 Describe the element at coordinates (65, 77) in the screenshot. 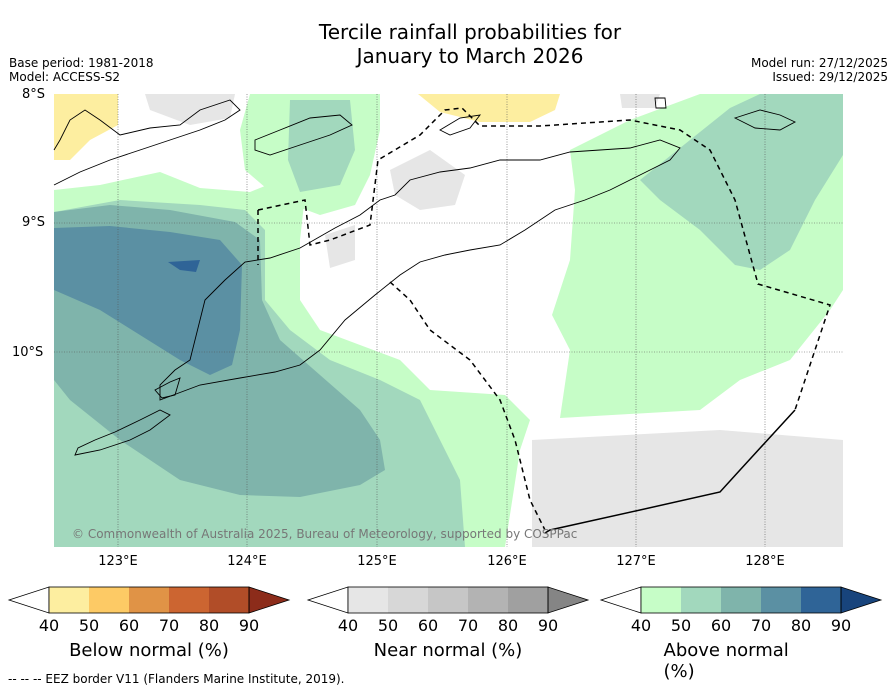

I see `model-name: Model: ACCESS-S2` at that location.